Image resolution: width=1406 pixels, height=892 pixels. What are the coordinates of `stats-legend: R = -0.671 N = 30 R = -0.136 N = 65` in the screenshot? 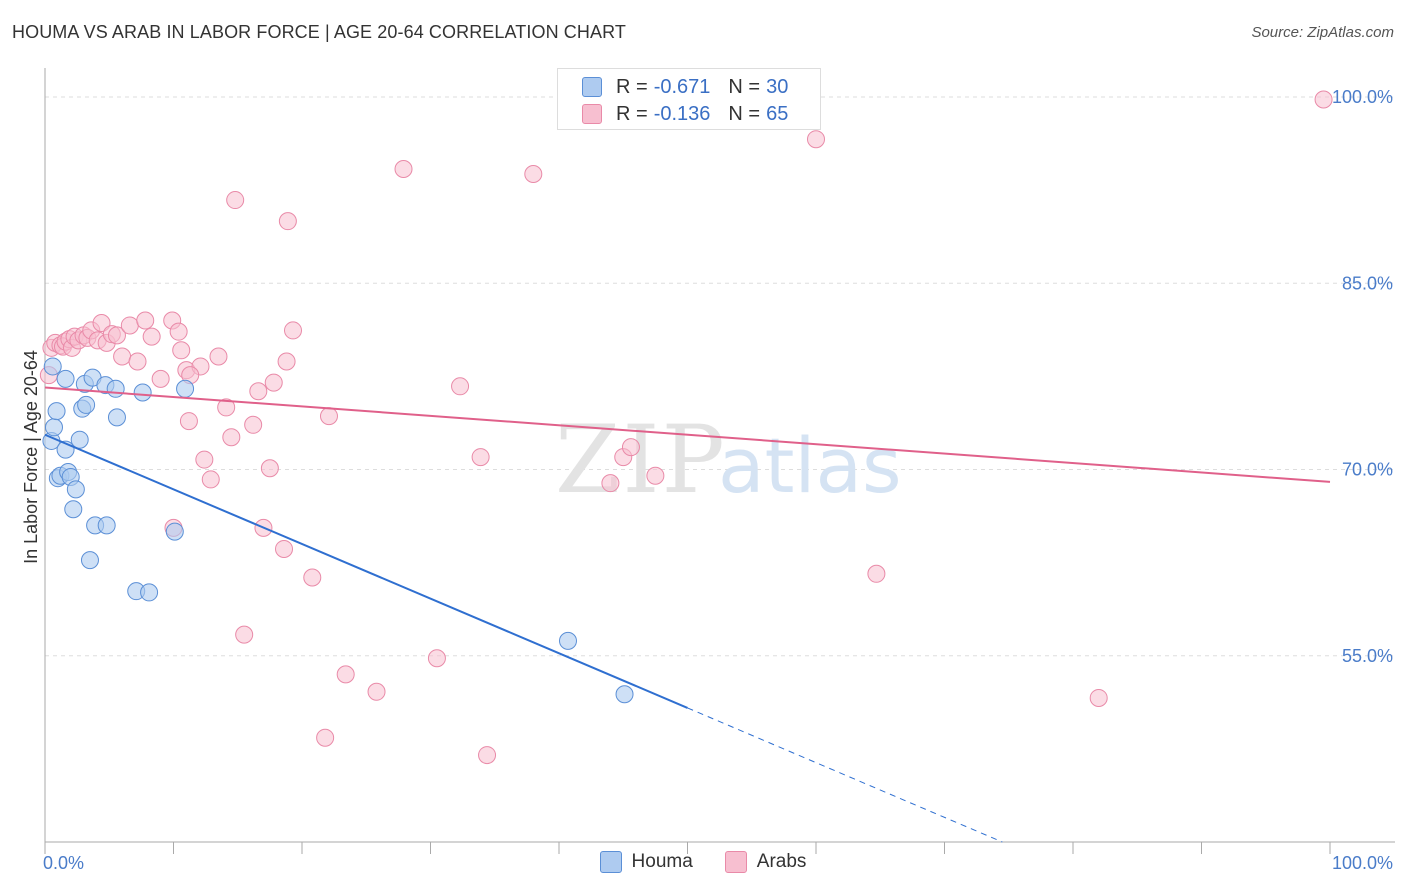 It's located at (689, 99).